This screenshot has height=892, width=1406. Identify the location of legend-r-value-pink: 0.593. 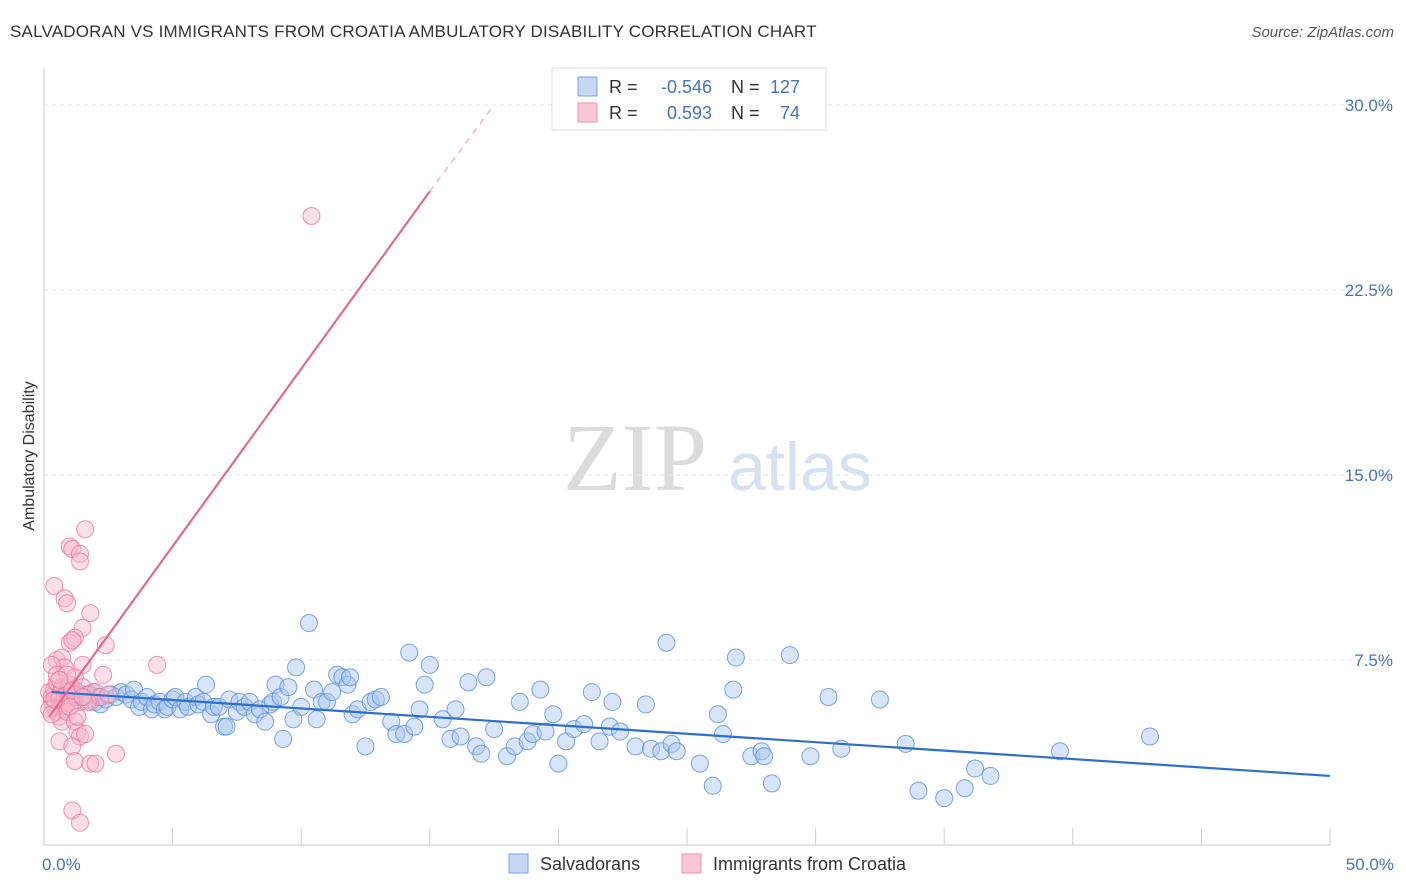
(689, 113).